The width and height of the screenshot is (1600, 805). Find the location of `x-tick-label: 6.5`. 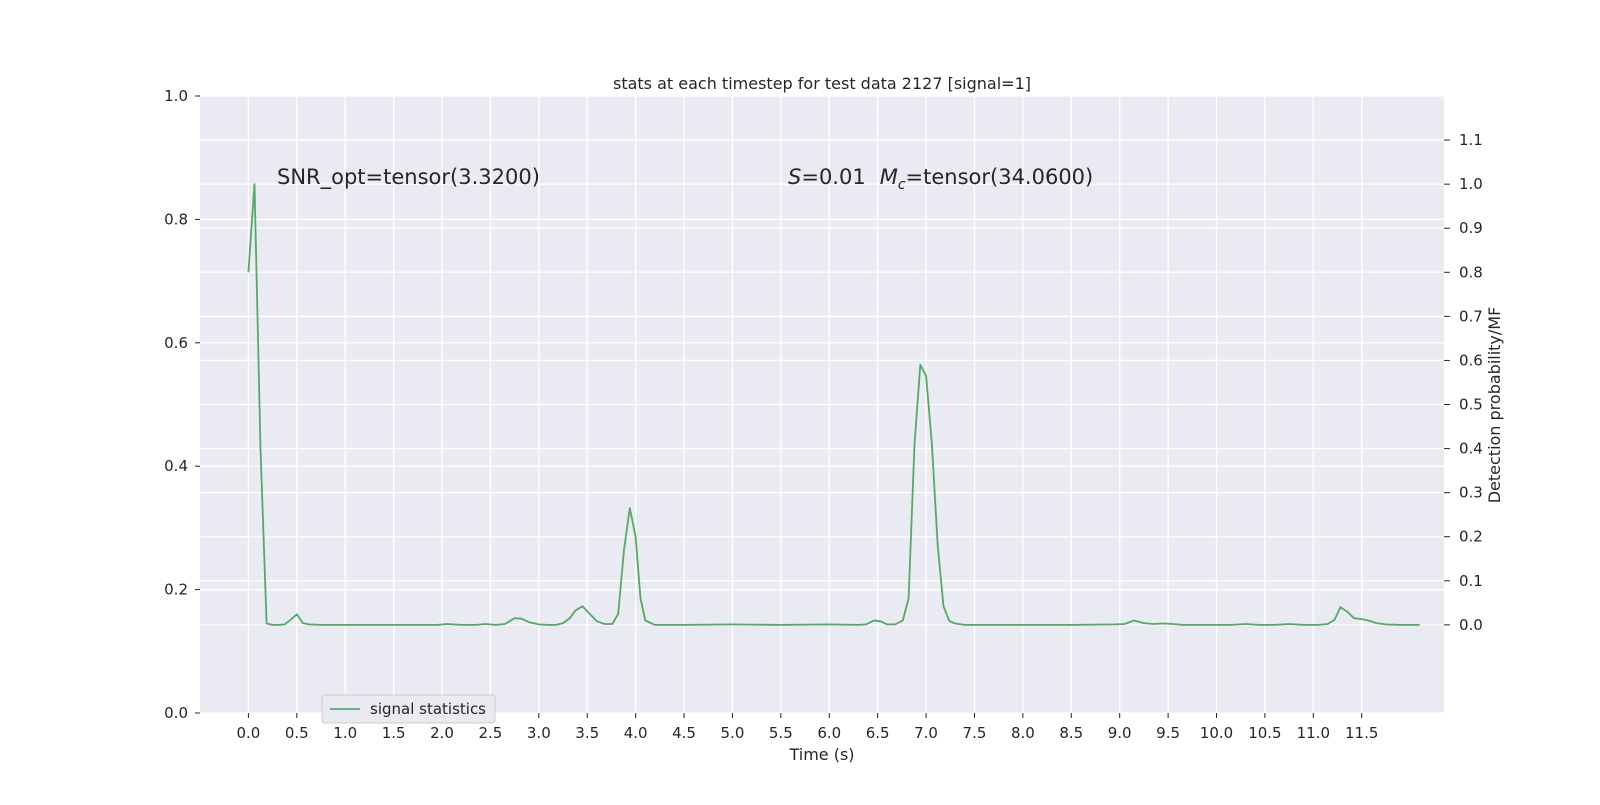

x-tick-label: 6.5 is located at coordinates (878, 733).